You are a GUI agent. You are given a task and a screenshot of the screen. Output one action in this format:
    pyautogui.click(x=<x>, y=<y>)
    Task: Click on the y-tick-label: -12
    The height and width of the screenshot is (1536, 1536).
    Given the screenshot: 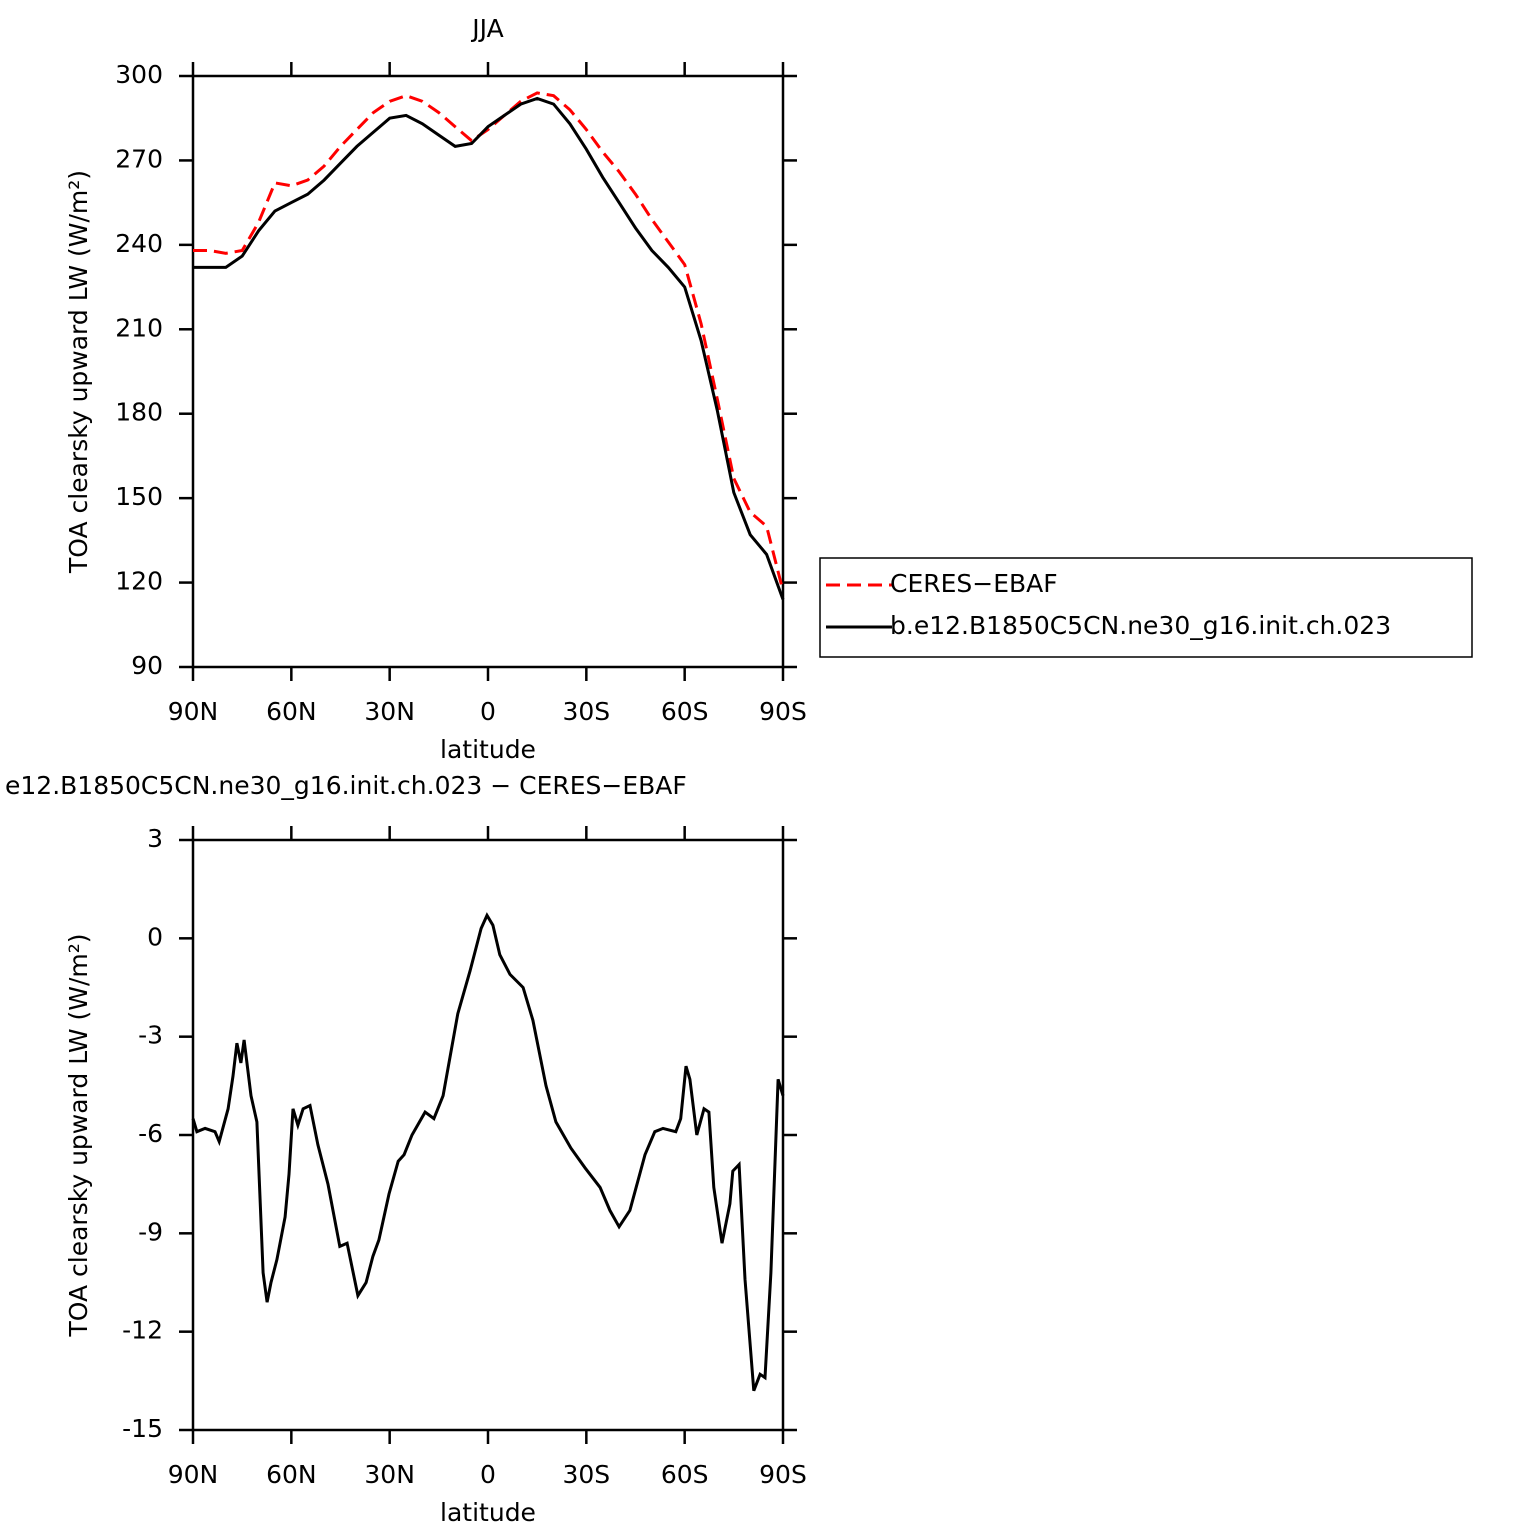 What is the action you would take?
    pyautogui.click(x=142, y=1330)
    